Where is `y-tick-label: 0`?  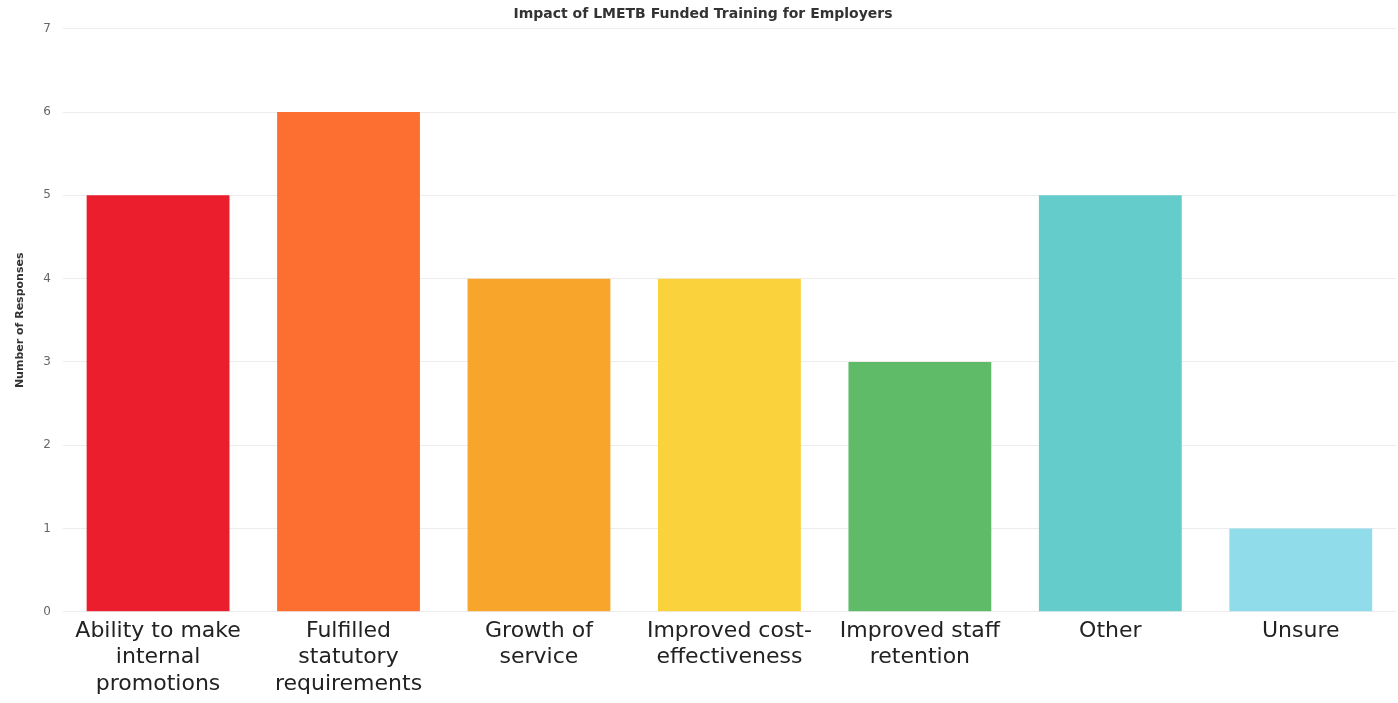
y-tick-label: 0 is located at coordinates (47, 610).